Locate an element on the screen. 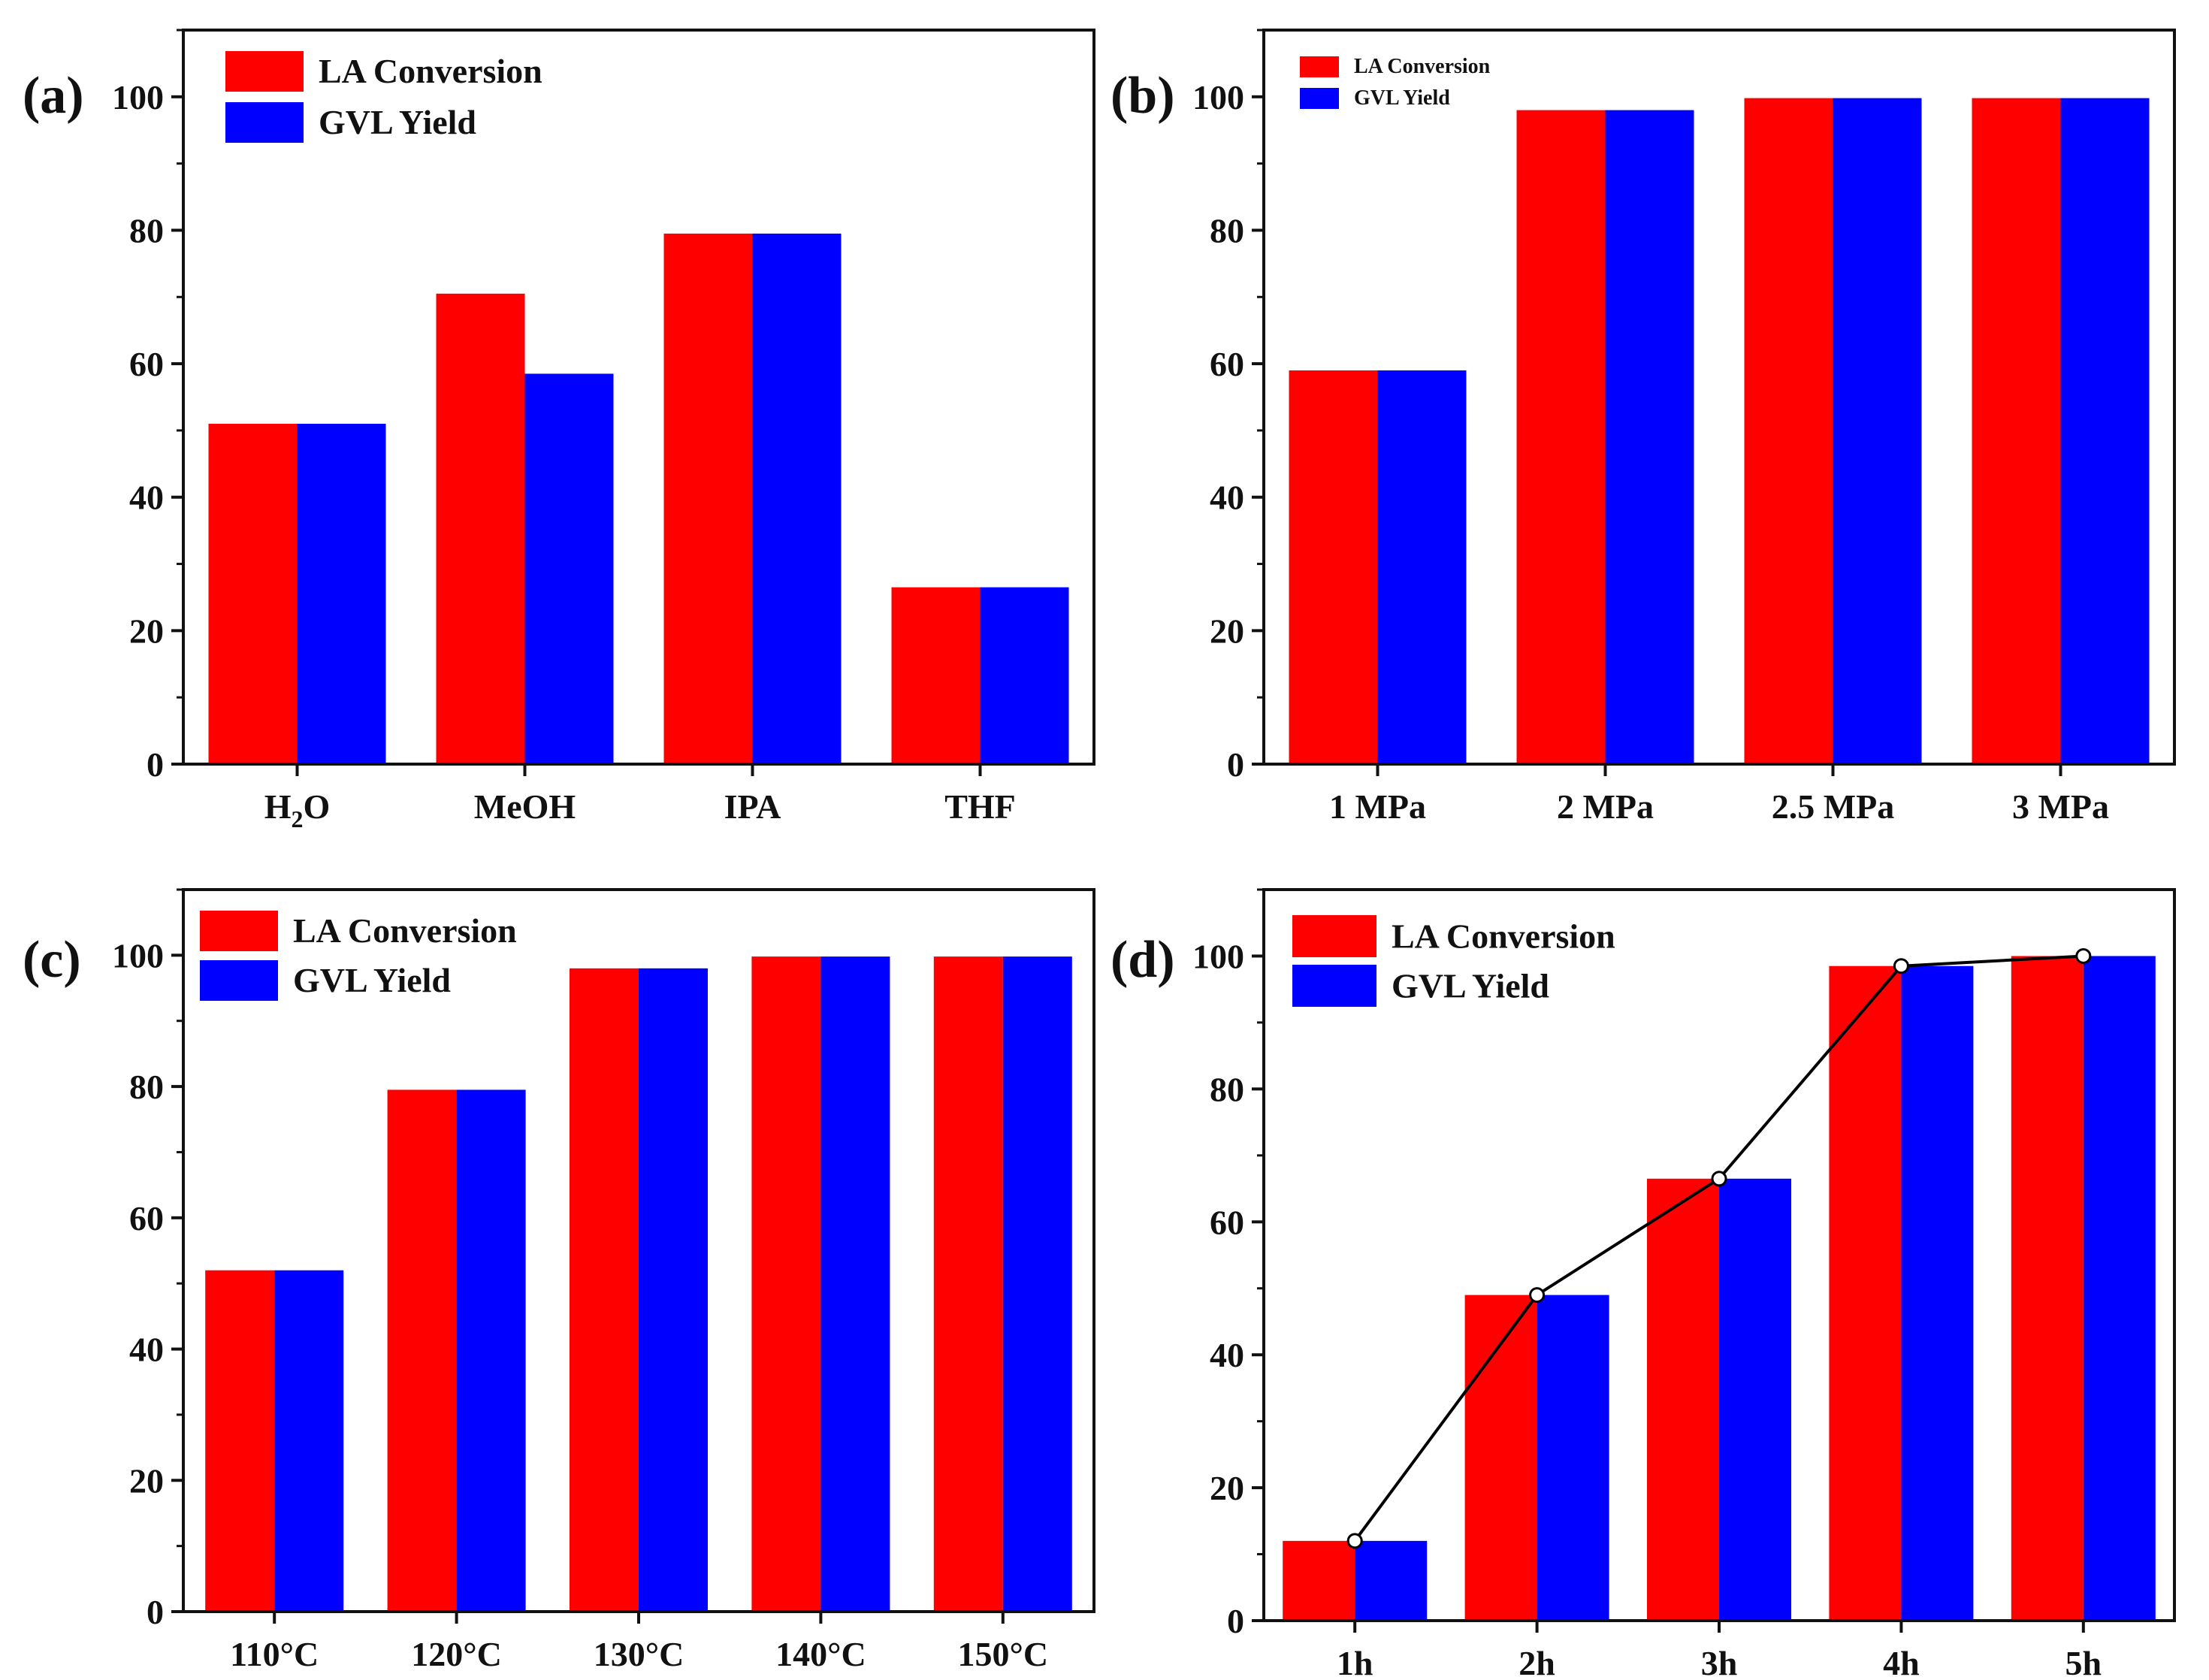 This screenshot has height=1680, width=2209. x-tick-label-0: 110°C is located at coordinates (274, 1654).